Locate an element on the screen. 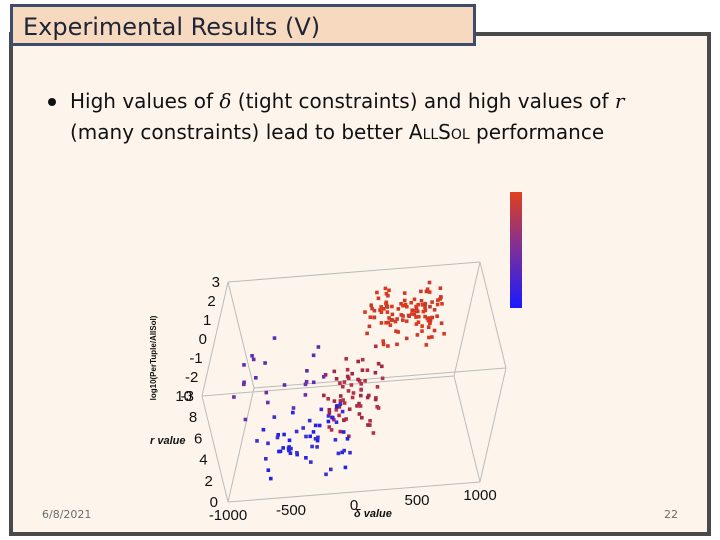 The width and height of the screenshot is (720, 540). z-tick-label: -2 is located at coordinates (191, 377).